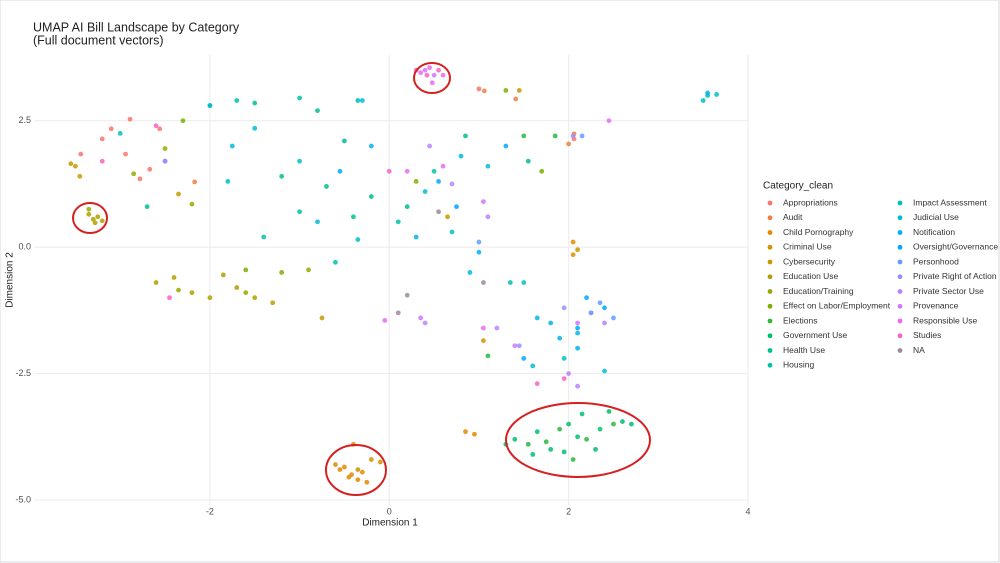  Describe the element at coordinates (10, 280) in the screenshot. I see `y-axis-title: Dimension 2` at that location.